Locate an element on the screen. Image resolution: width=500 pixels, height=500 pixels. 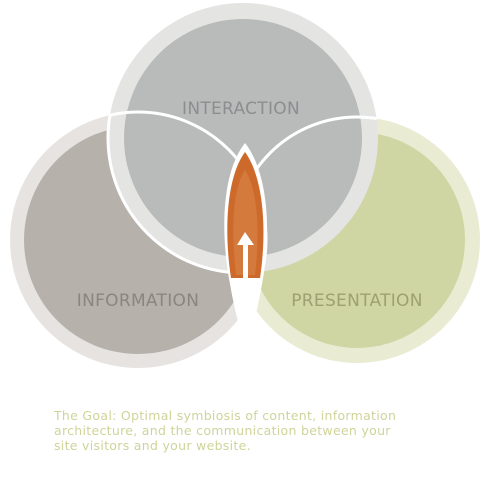
center-flame-inner is located at coordinates (245, 222).